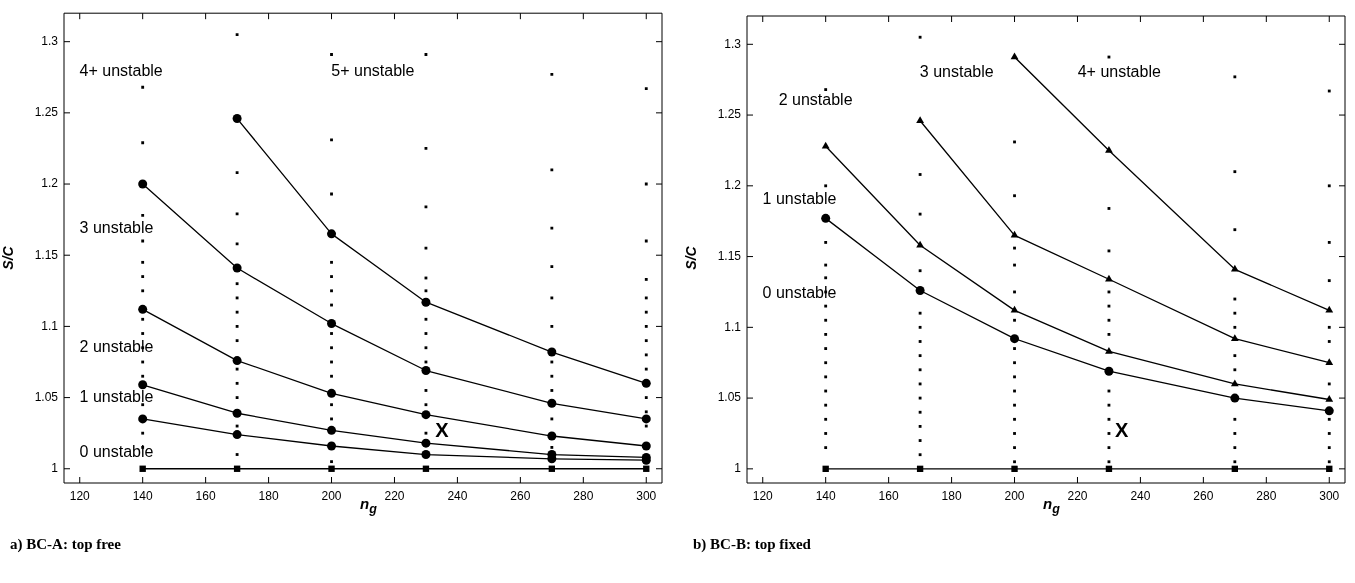 The width and height of the screenshot is (1355, 583). What do you see at coordinates (65, 544) in the screenshot?
I see `text: a) BC-A: top free` at bounding box center [65, 544].